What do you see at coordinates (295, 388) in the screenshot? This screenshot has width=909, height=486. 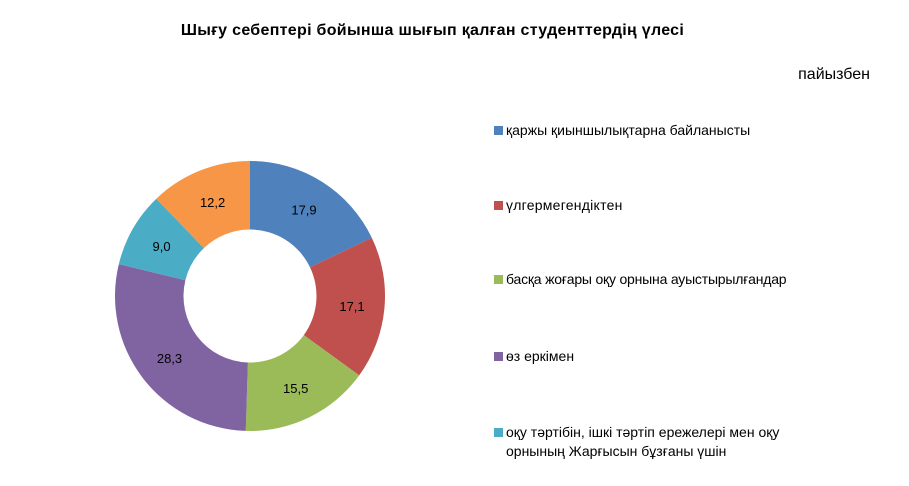 I see `svg-text: 15,5` at bounding box center [295, 388].